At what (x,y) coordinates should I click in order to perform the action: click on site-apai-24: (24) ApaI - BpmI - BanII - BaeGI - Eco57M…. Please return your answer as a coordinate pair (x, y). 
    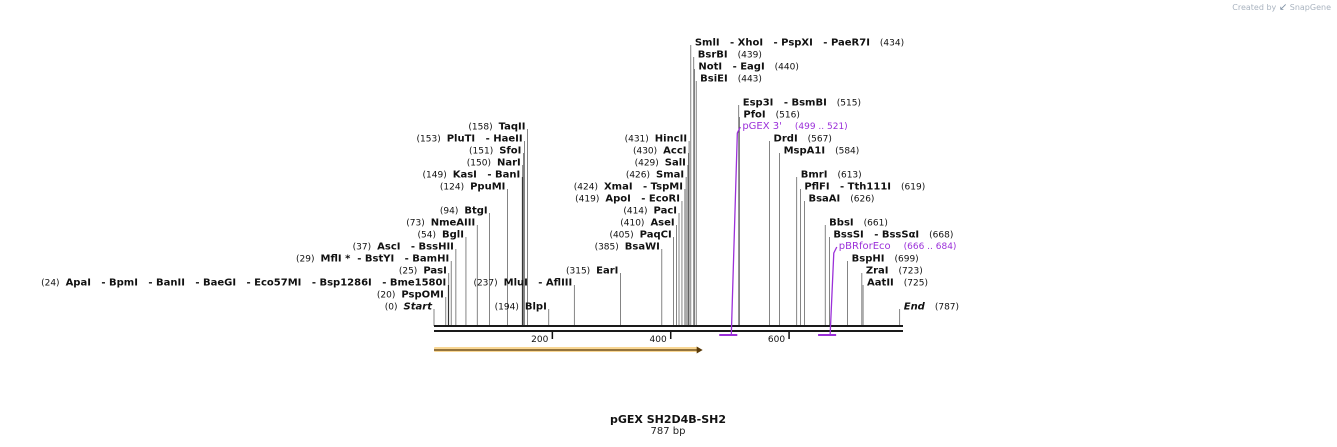
    Looking at the image, I should click on (245, 302).